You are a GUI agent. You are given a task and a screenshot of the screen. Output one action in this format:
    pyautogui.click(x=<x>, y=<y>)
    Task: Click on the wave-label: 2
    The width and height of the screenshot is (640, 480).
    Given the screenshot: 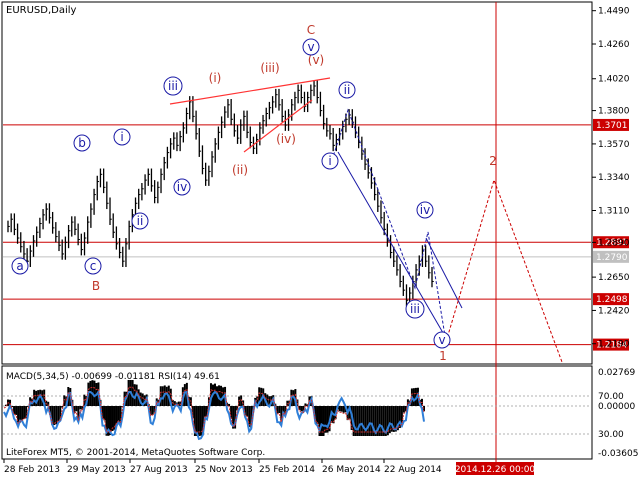 What is the action you would take?
    pyautogui.click(x=493, y=161)
    